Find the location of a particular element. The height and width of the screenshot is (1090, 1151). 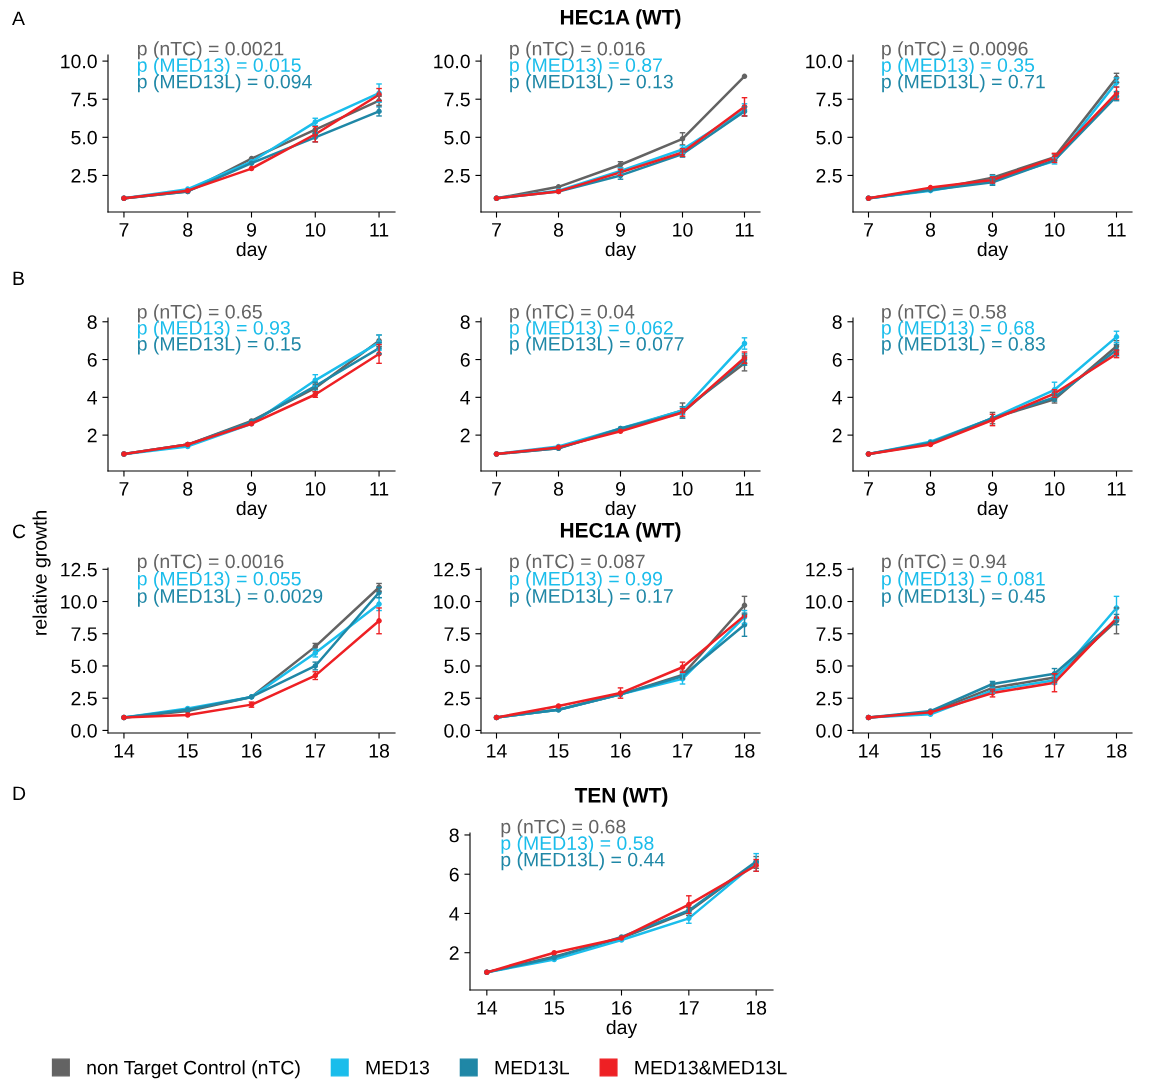

legend-label: MED13&MED13L is located at coordinates (711, 1067).